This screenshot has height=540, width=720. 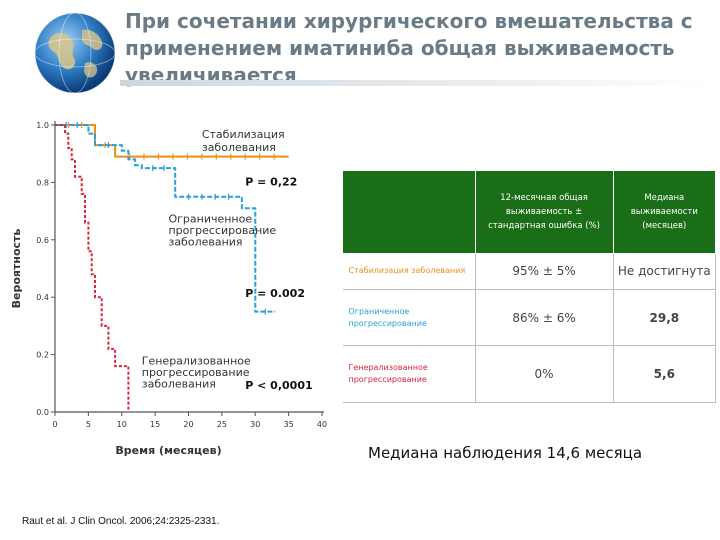 What do you see at coordinates (544, 374) in the screenshot?
I see `row-survival-value: 0%` at bounding box center [544, 374].